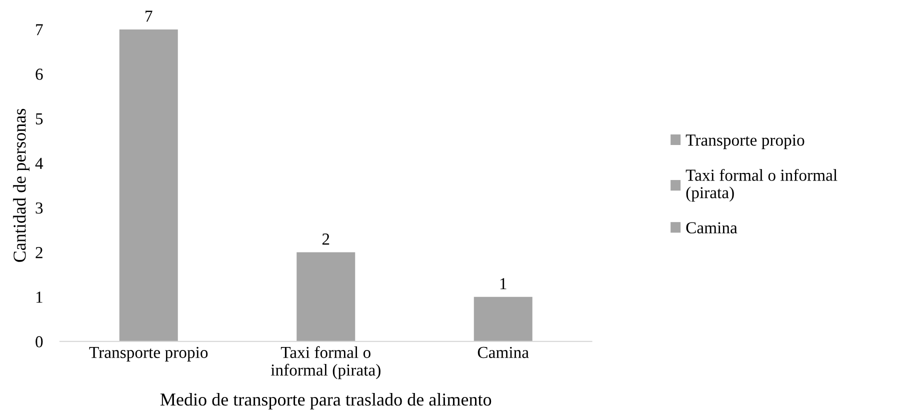 This screenshot has width=909, height=419. What do you see at coordinates (762, 185) in the screenshot?
I see `legend-label: Taxi formal o informal (pirata)` at bounding box center [762, 185].